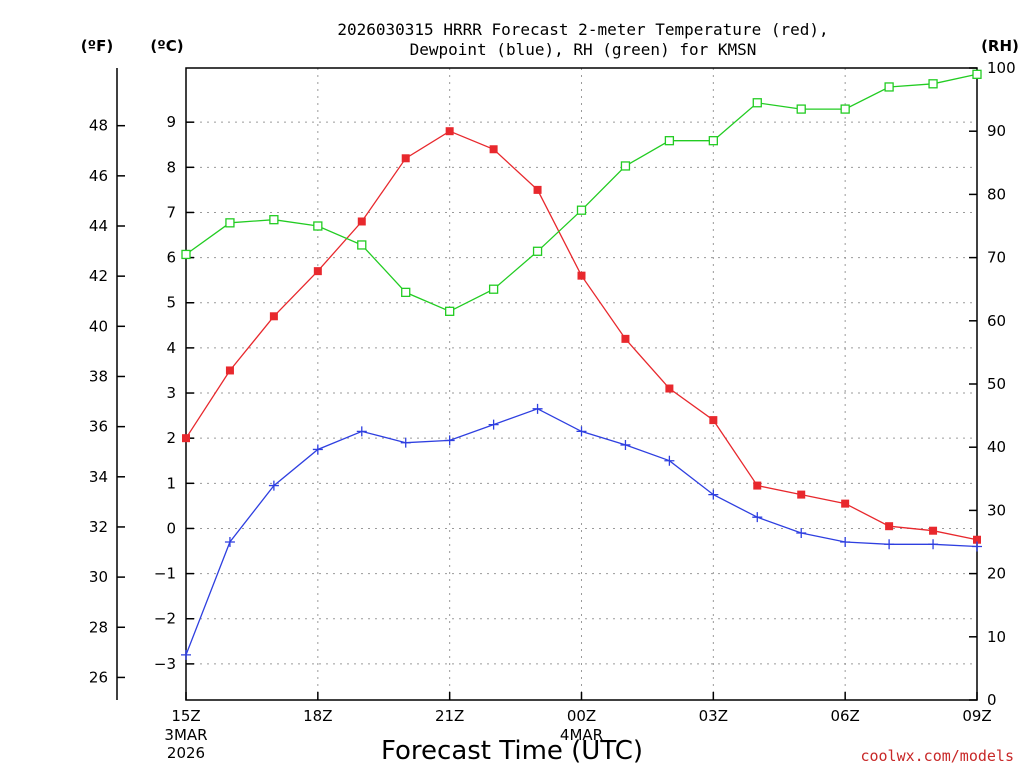  Describe the element at coordinates (171, 393) in the screenshot. I see `celsius-tick-label: 3` at that location.